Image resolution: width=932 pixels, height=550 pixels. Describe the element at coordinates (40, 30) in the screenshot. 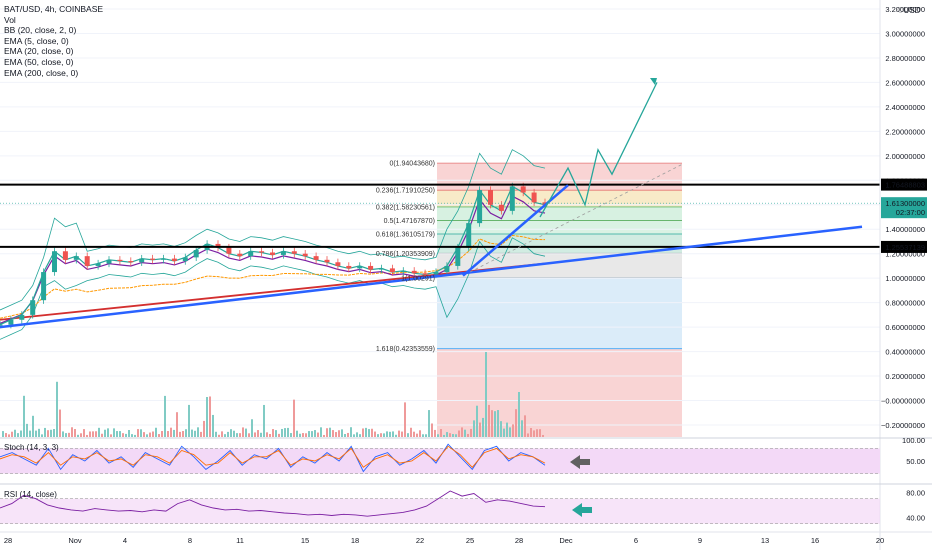

I see `indicator-bb: BB (20, close, 2, 0)` at that location.